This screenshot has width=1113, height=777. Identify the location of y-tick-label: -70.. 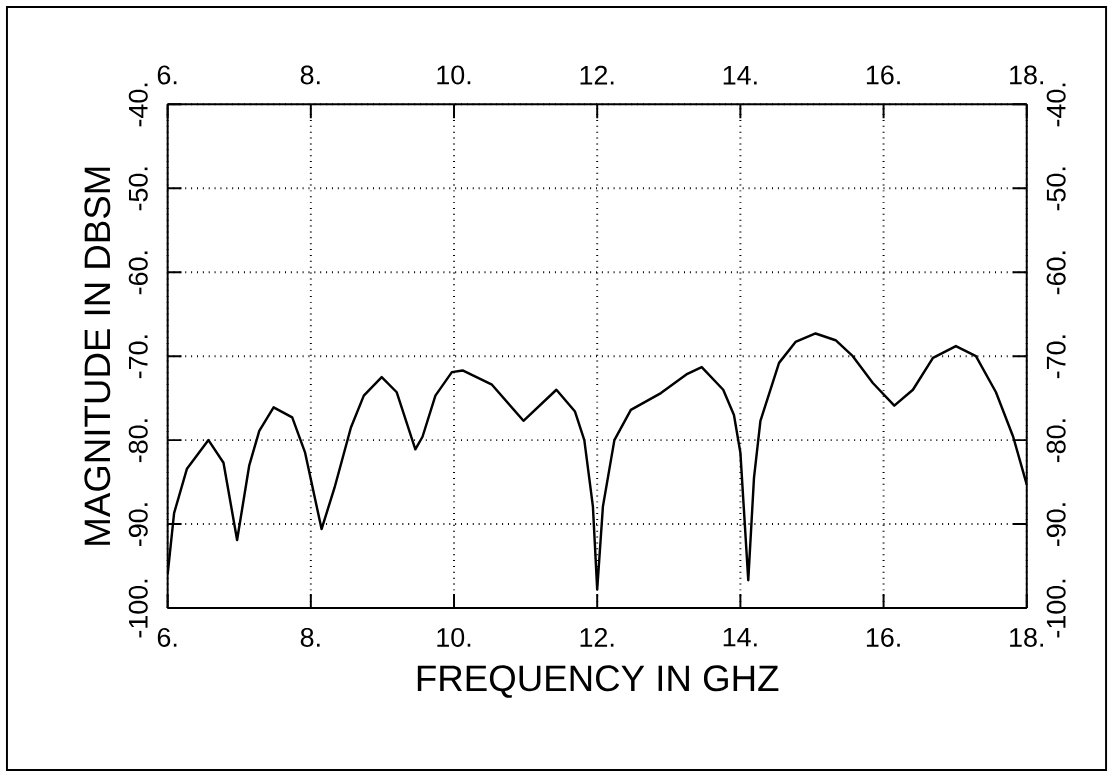
(138, 357).